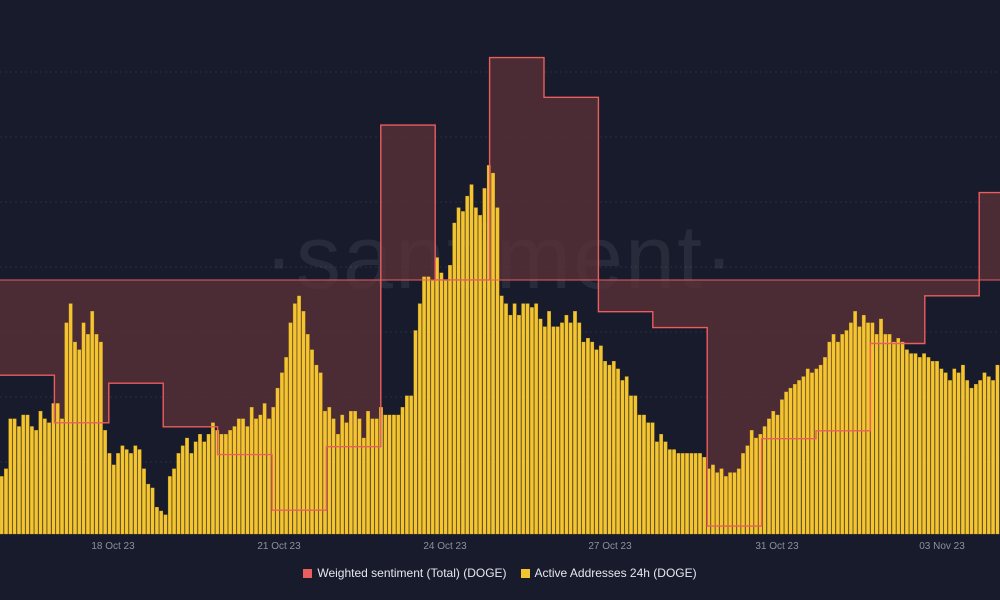 This screenshot has height=600, width=1000. I want to click on legend-swatch-addresses, so click(525, 573).